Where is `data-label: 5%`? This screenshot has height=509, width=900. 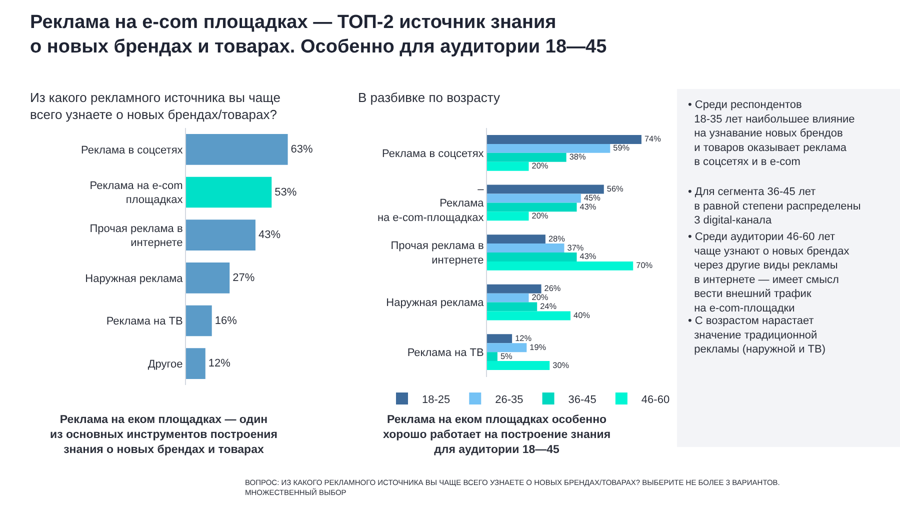 data-label: 5% is located at coordinates (506, 356).